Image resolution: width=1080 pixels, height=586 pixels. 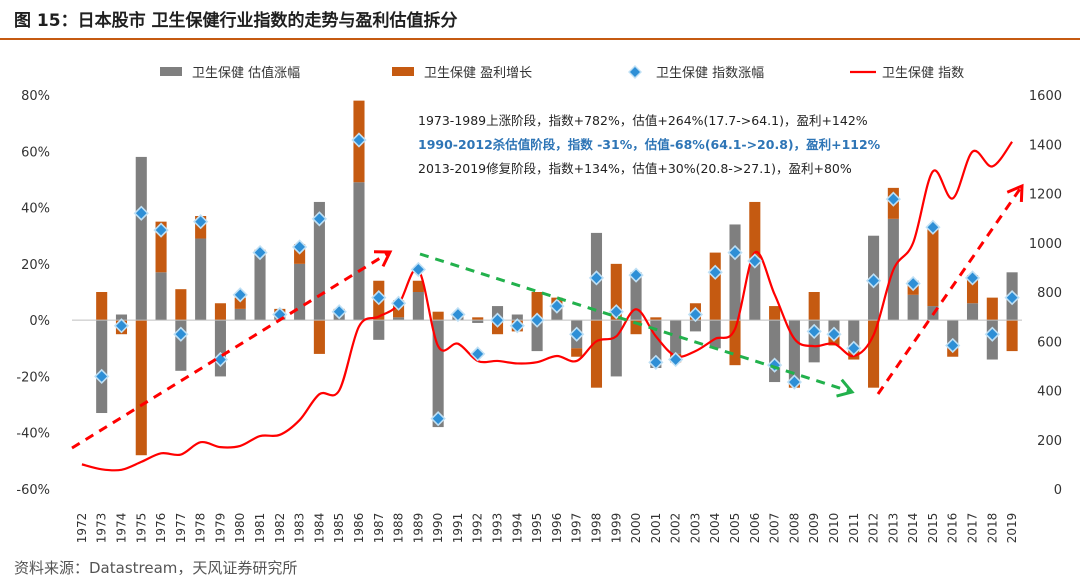 I want to click on y-right-tick-label: 0, so click(x=1058, y=490).